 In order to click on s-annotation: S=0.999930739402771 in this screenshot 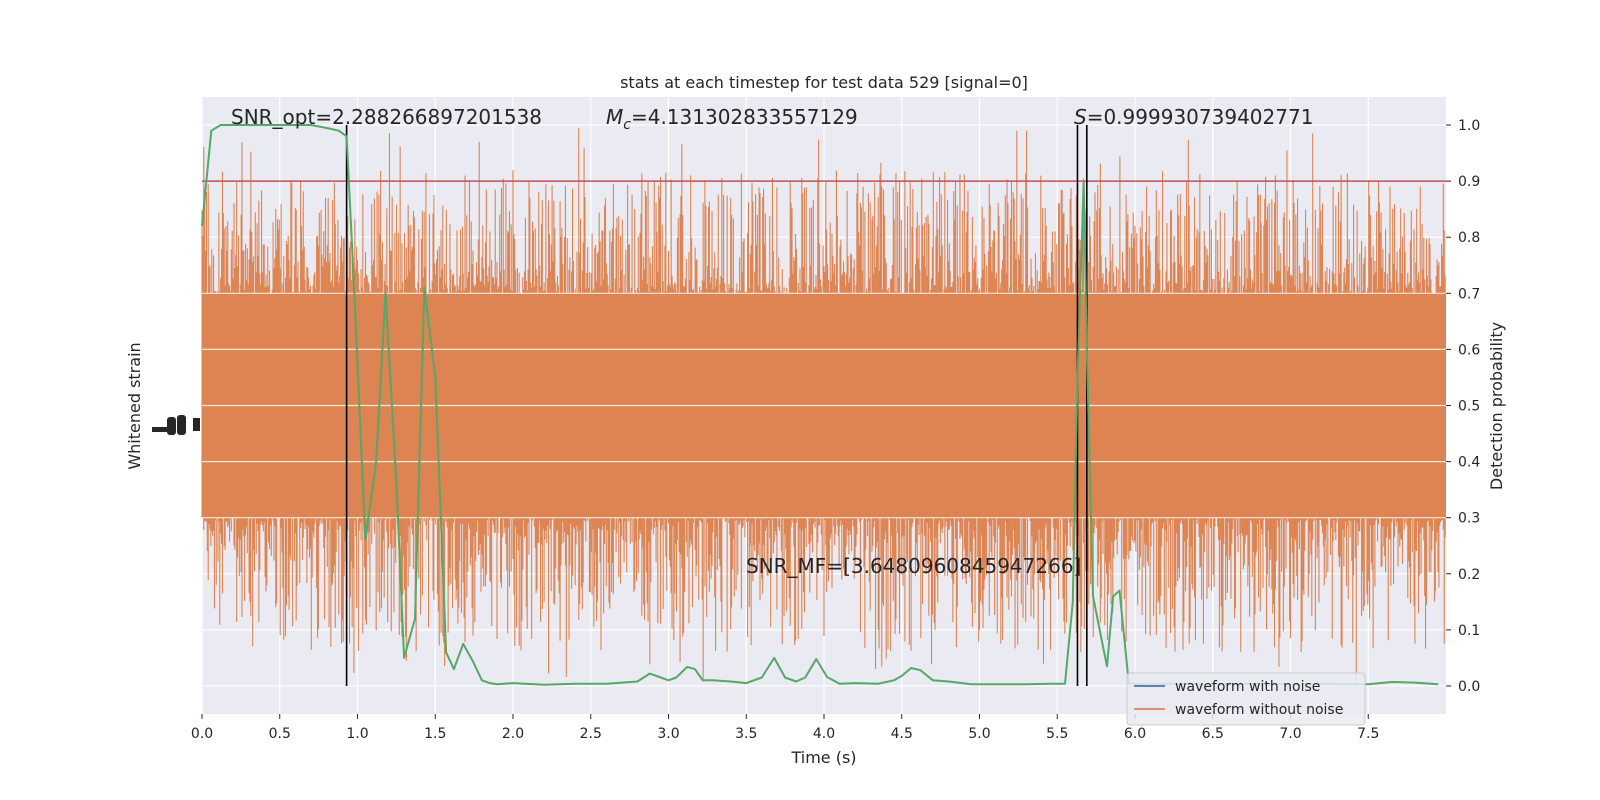, I will do `click(1193, 117)`.